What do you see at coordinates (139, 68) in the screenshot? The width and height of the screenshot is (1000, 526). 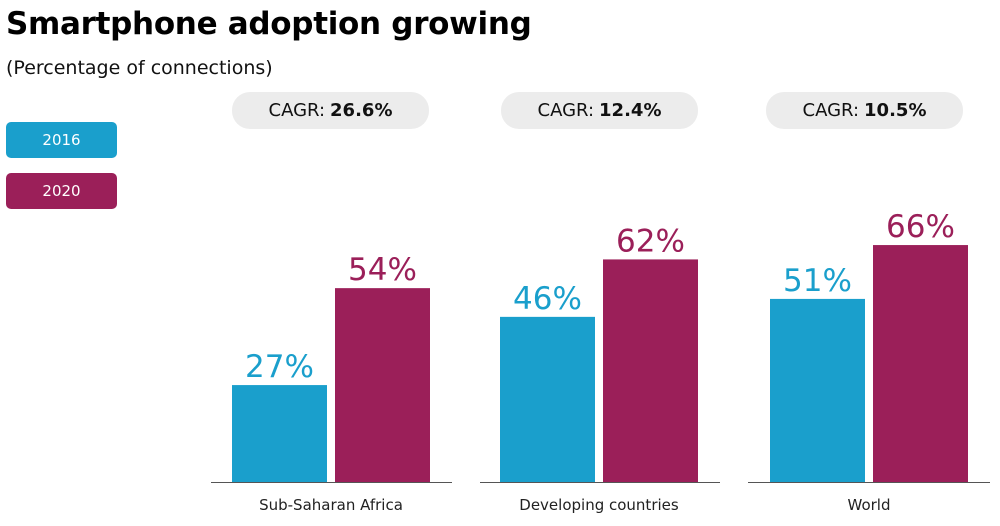 I see `chart-subtitle: (Percentage of connections)` at bounding box center [139, 68].